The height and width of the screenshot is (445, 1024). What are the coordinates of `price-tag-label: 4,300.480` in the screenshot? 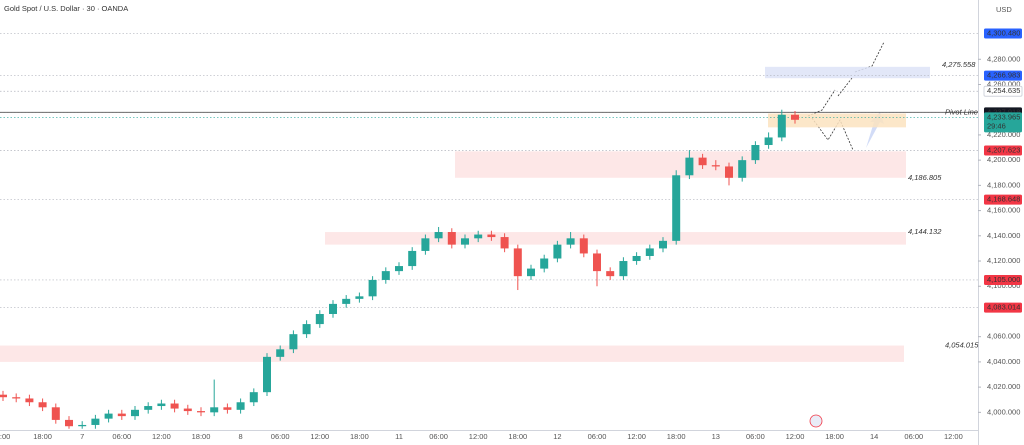 It's located at (1003, 32).